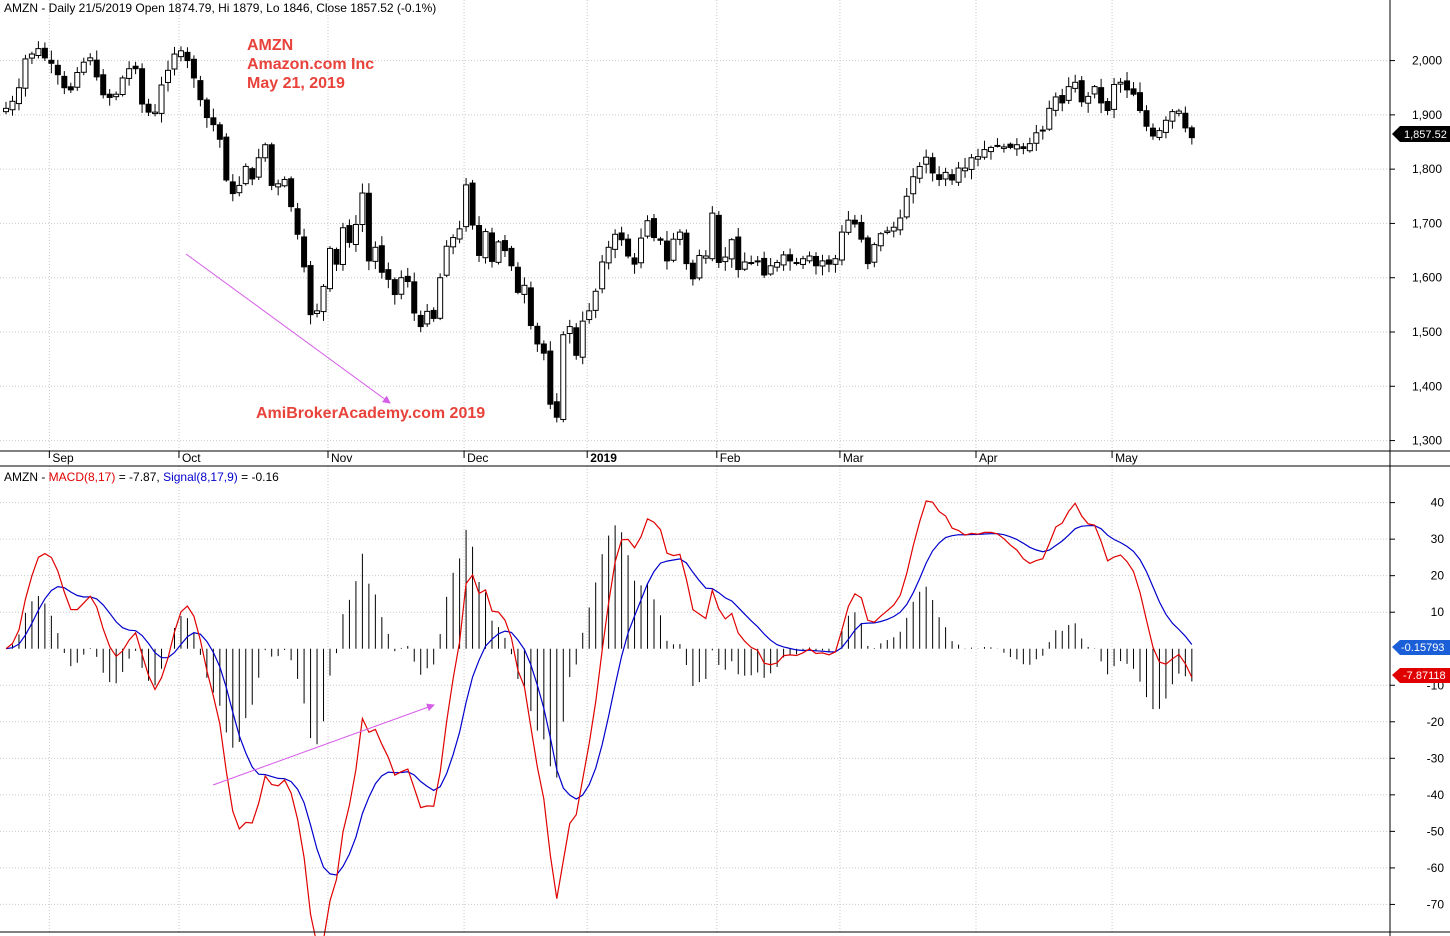  Describe the element at coordinates (1436, 868) in the screenshot. I see `macd-tick-label: -60` at that location.